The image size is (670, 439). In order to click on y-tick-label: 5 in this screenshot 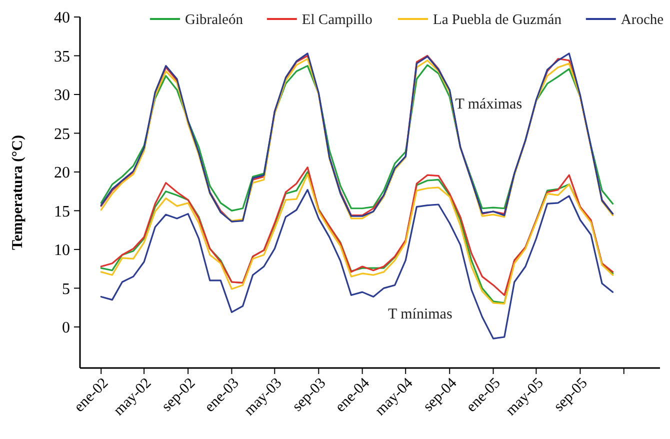, I will do `click(66, 289)`.